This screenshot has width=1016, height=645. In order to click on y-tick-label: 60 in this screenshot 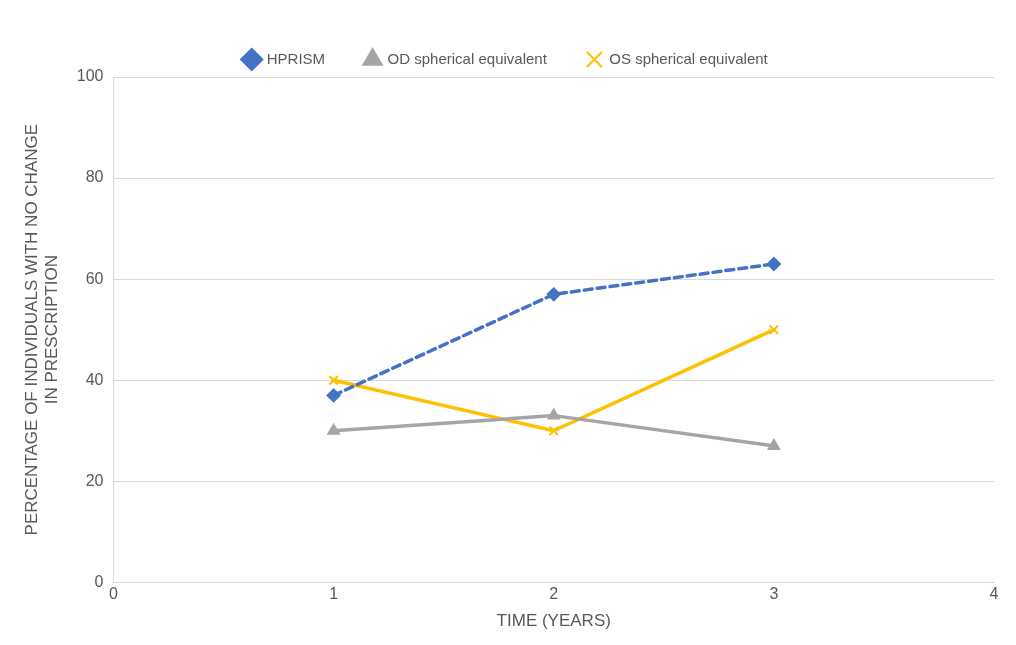, I will do `click(94, 278)`.